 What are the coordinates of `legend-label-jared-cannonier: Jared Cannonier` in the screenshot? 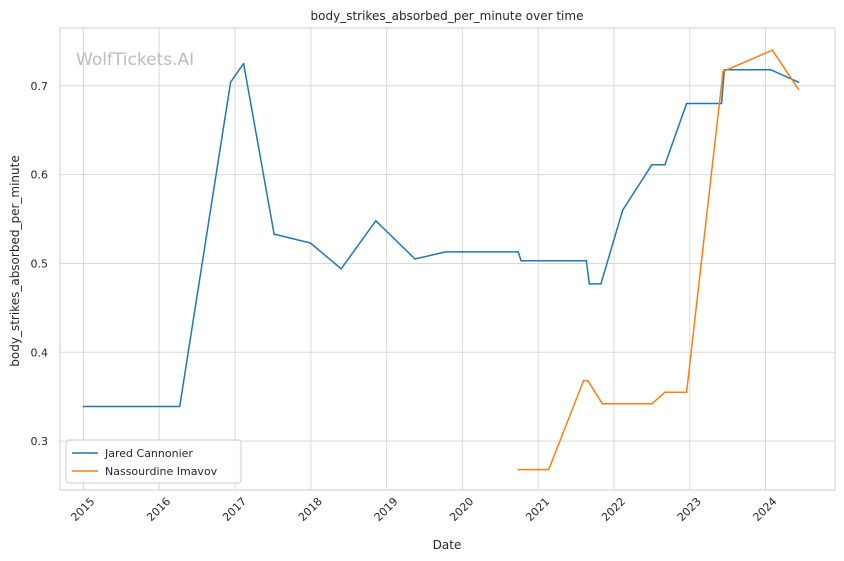 It's located at (148, 453).